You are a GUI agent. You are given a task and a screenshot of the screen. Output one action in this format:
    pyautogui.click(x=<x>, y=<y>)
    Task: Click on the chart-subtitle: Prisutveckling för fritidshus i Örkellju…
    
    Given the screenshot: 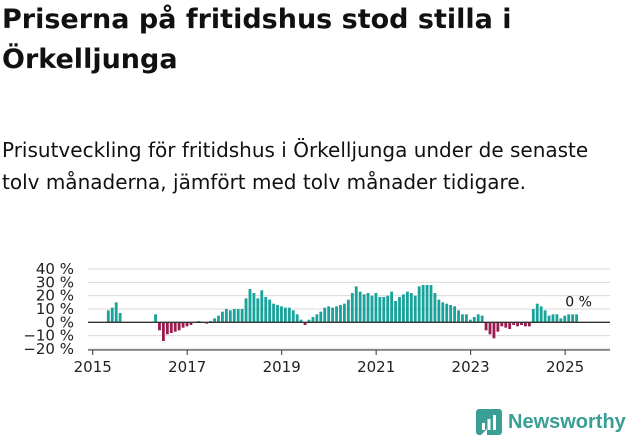 What is the action you would take?
    pyautogui.click(x=295, y=166)
    